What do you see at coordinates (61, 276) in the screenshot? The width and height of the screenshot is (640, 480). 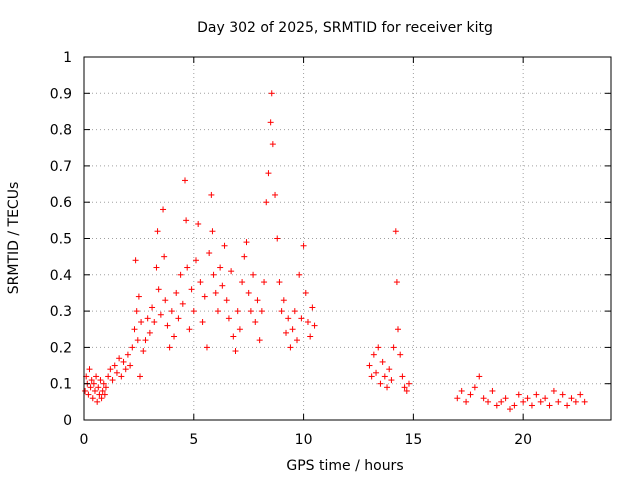 I see `y-tick-label: 0.4` at bounding box center [61, 276].